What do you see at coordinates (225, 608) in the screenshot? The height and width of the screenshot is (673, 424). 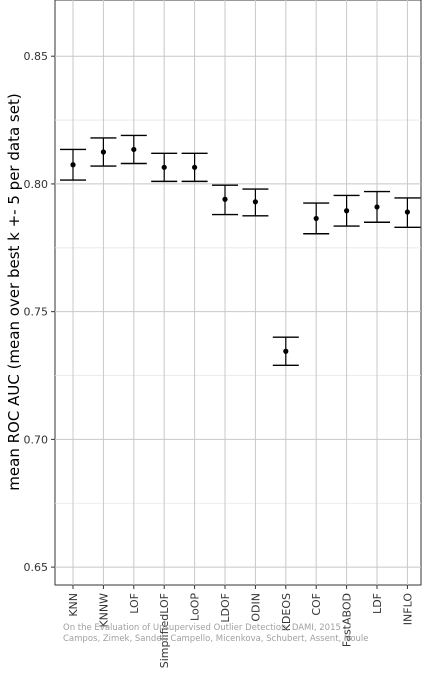 I see `x-tick-label: LDOF` at bounding box center [225, 608].